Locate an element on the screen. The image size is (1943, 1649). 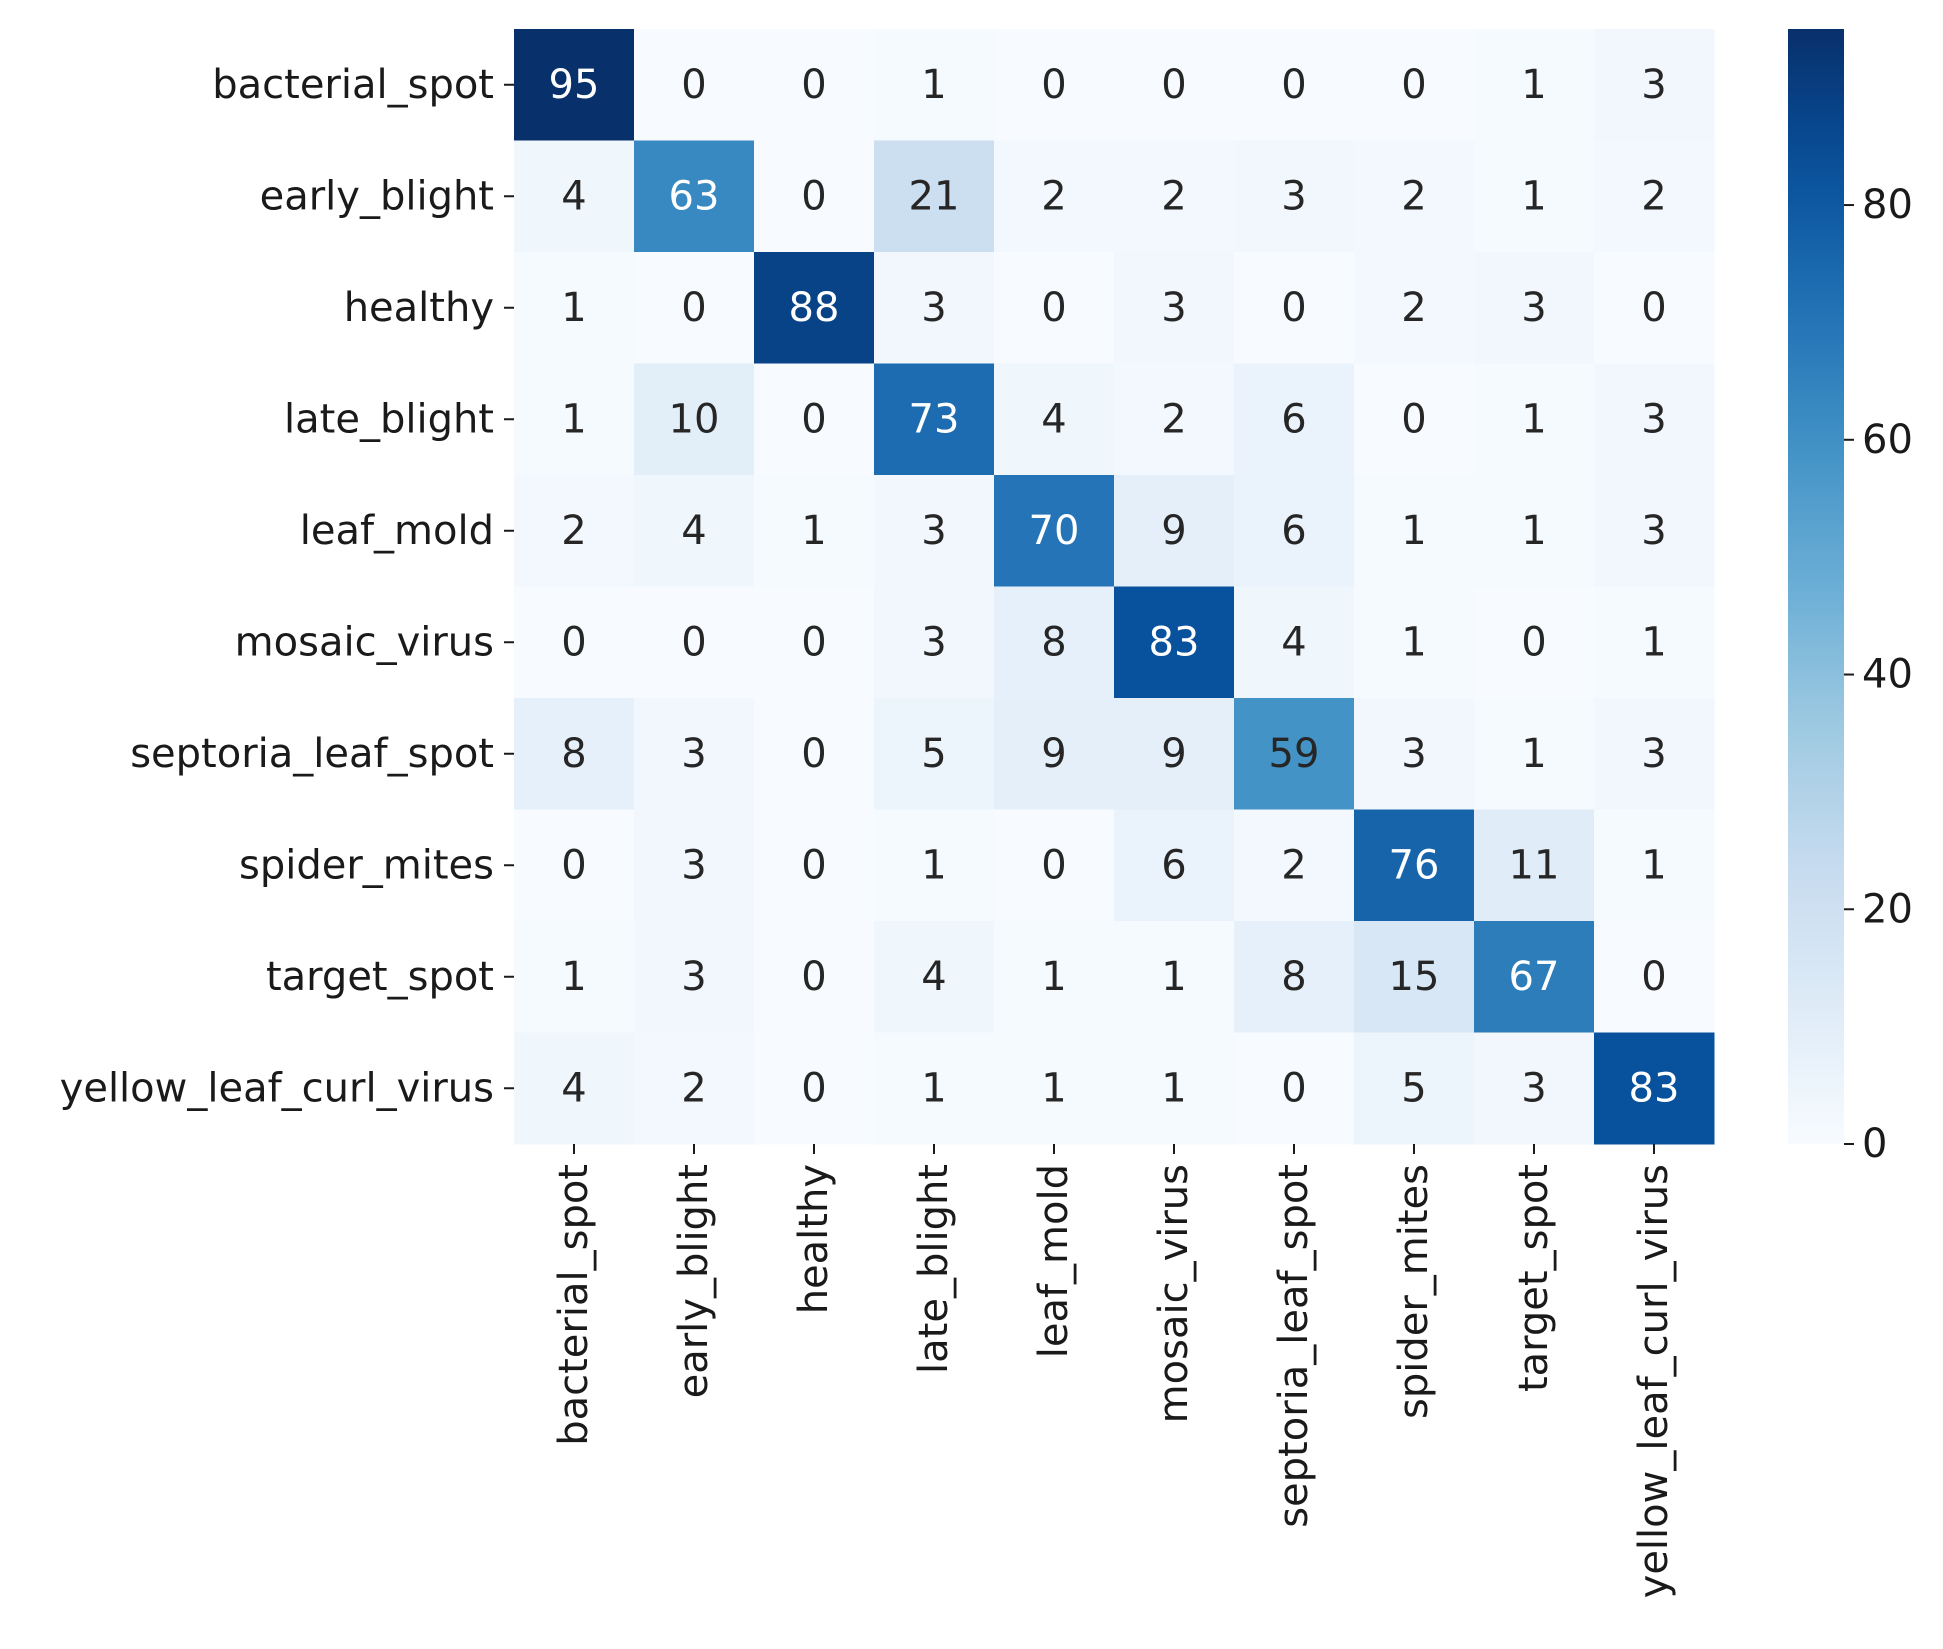
cell-bacterial_spot-mosaic_virus is located at coordinates (1174, 85).